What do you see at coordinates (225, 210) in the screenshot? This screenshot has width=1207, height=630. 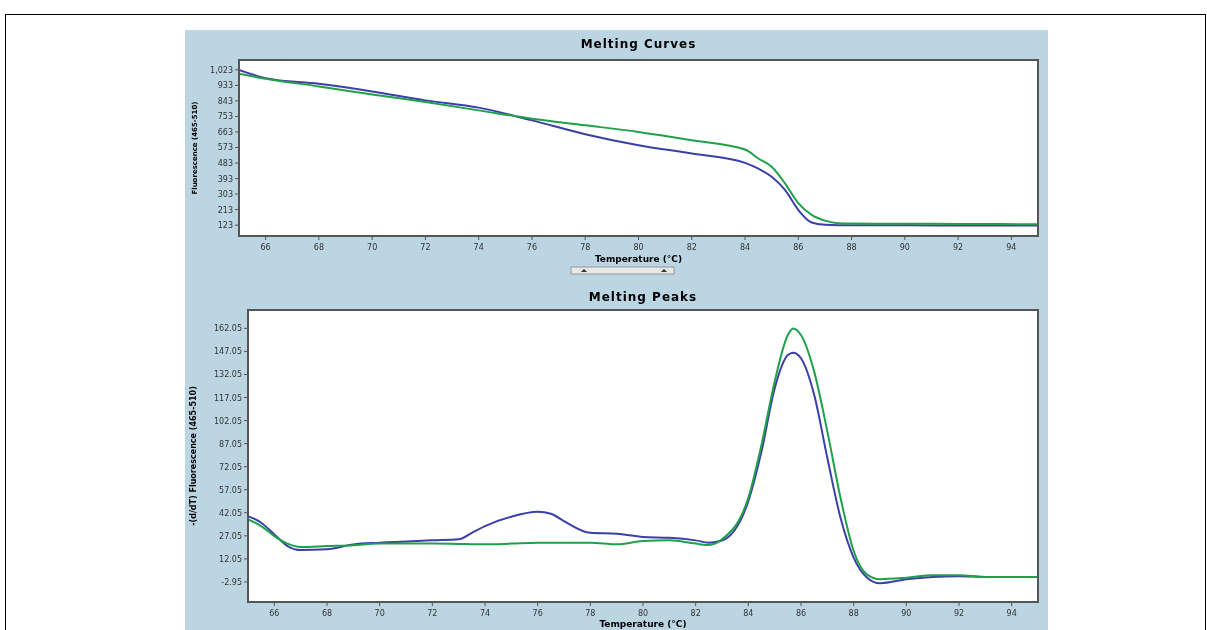 I see `y-tick-label: 213` at bounding box center [225, 210].